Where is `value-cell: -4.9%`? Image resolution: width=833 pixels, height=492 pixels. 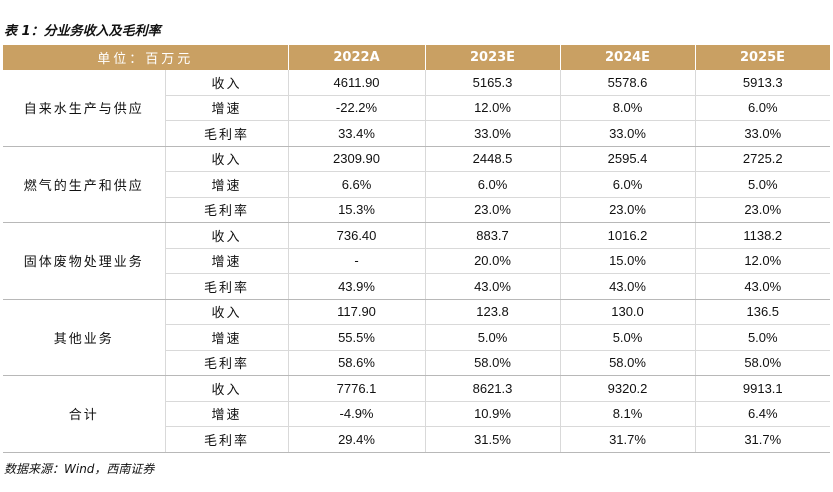 value-cell: -4.9% is located at coordinates (357, 414).